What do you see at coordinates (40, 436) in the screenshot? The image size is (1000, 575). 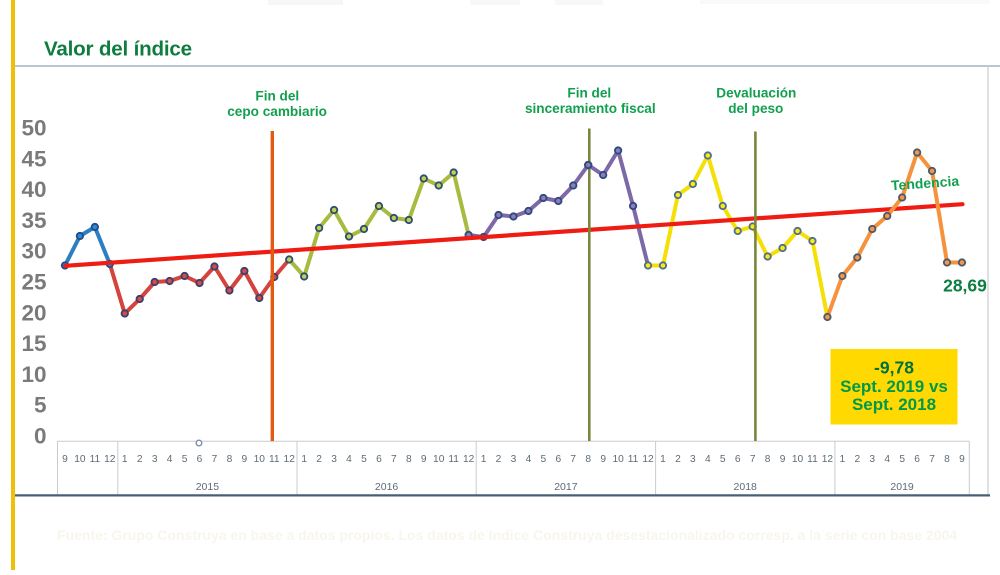 I see `svg-text: 0` at bounding box center [40, 436].